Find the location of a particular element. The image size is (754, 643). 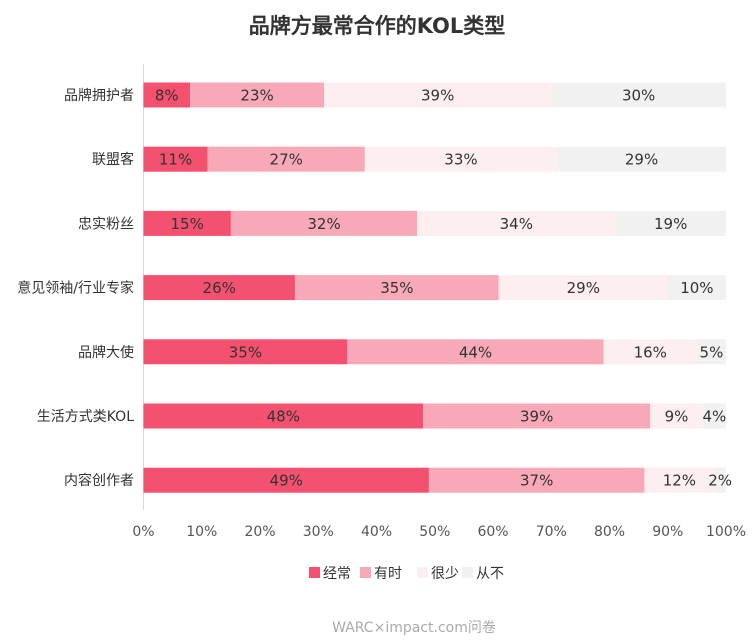

data-label: 23% is located at coordinates (256, 96).